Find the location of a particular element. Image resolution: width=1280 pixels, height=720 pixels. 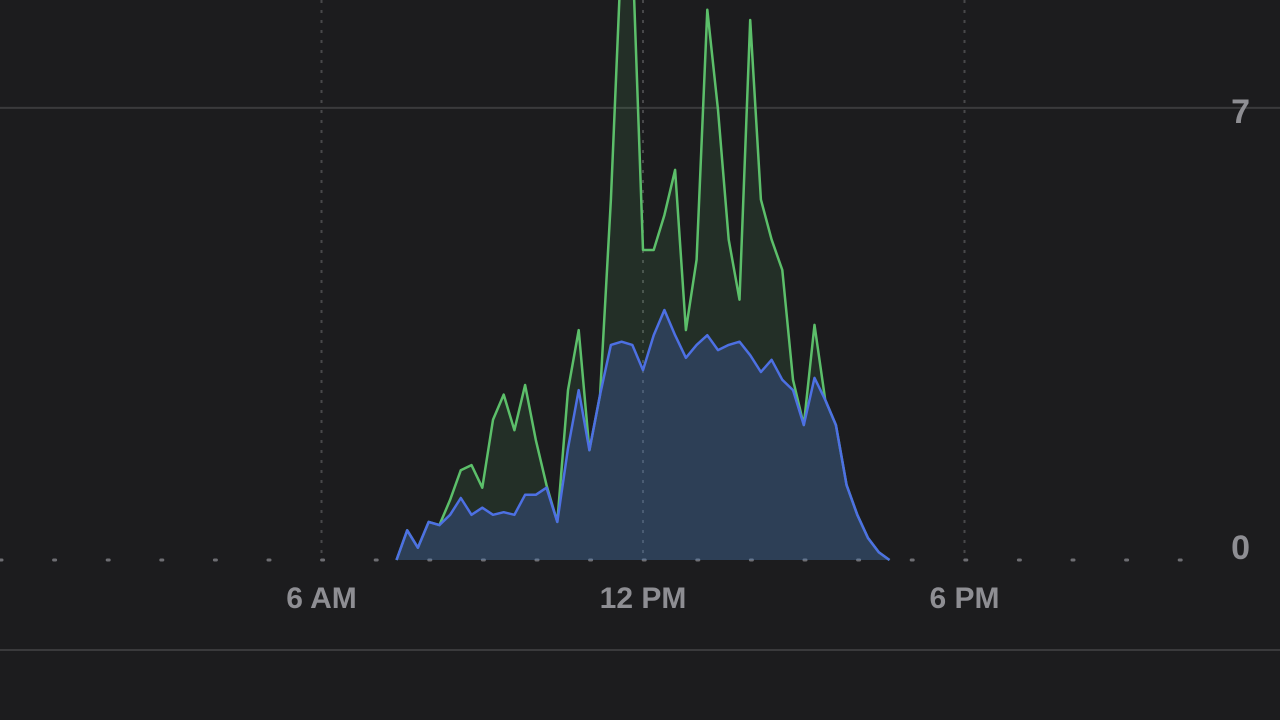

x-tick-label: 6 PM is located at coordinates (964, 598).